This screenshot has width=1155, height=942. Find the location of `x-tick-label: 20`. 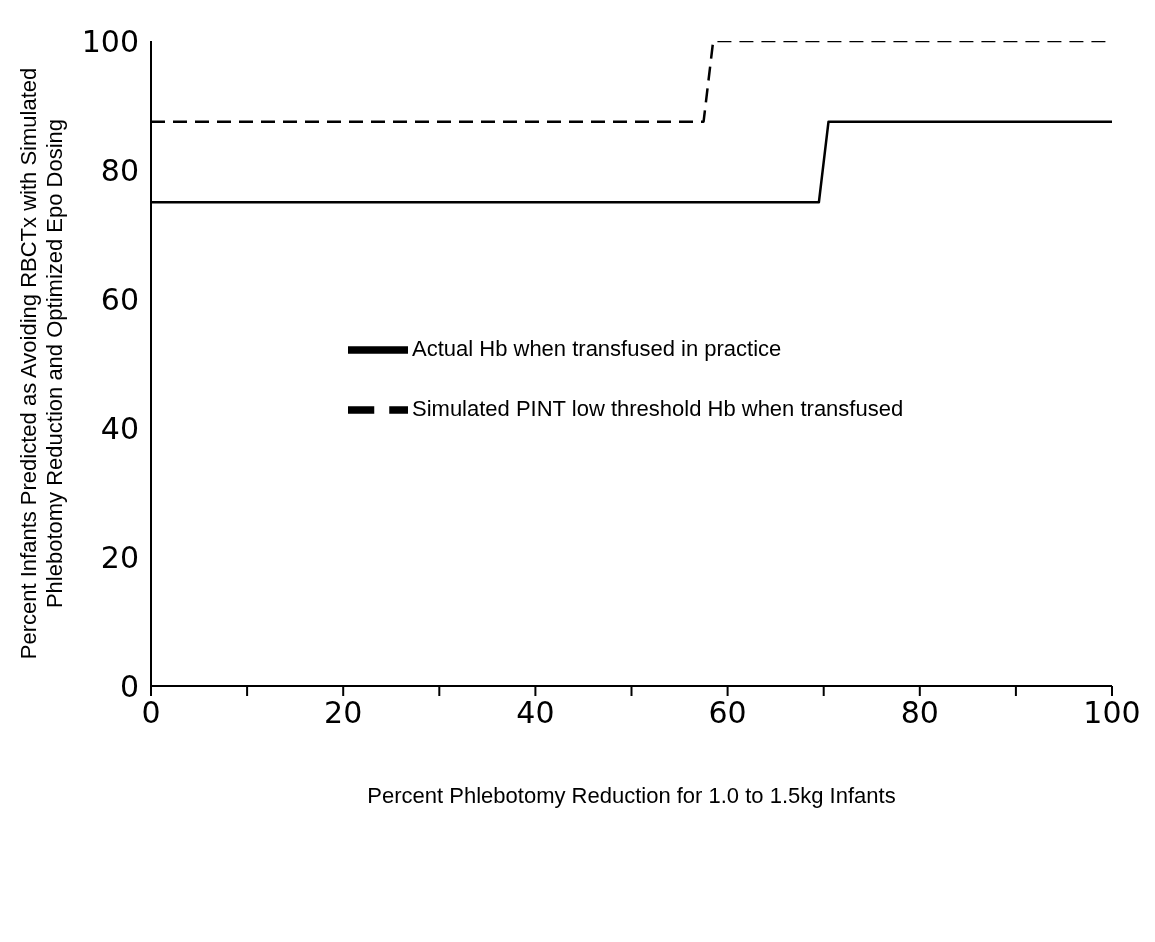

x-tick-label: 20 is located at coordinates (343, 713).